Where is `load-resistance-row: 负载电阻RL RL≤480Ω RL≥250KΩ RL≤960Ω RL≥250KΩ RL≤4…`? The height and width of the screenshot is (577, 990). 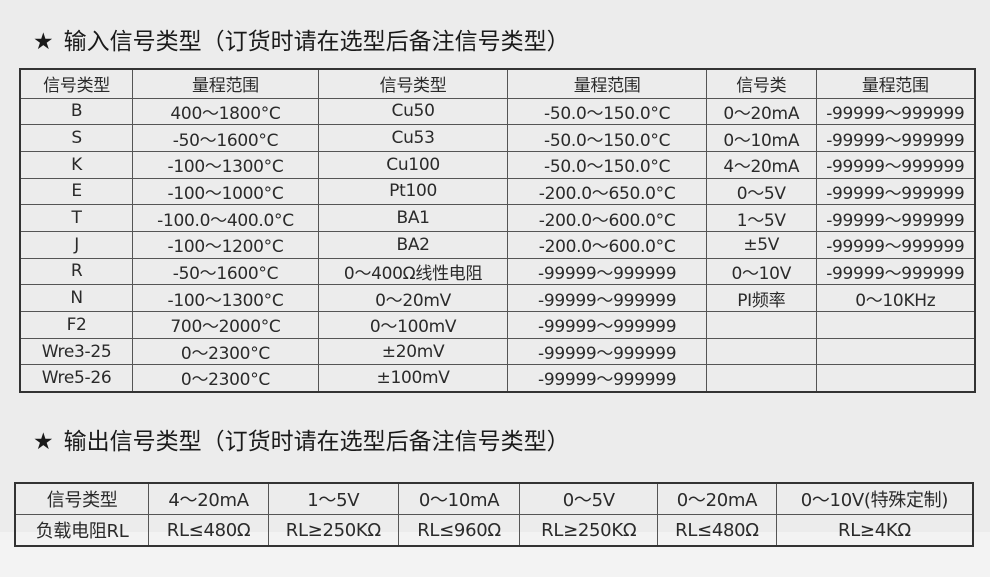 load-resistance-row: 负载电阻RL RL≤480Ω RL≥250KΩ RL≤960Ω RL≥250KΩ RL≤4… is located at coordinates (494, 530).